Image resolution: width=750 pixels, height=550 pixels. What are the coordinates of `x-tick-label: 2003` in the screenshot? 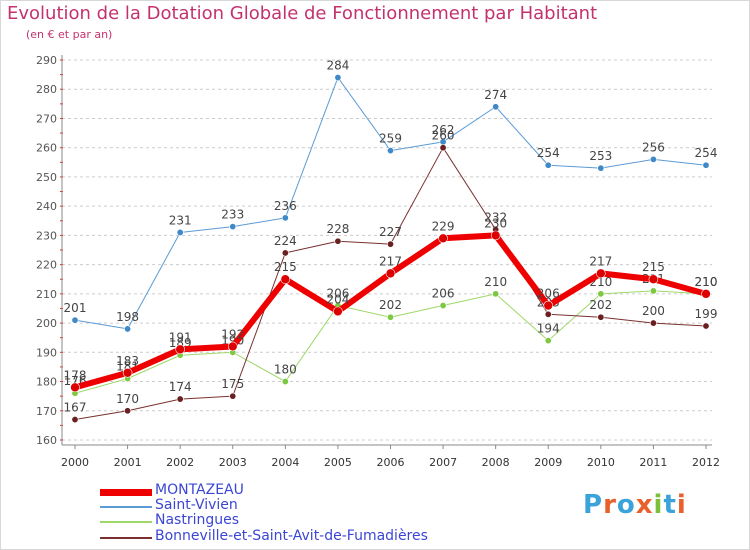 It's located at (233, 462).